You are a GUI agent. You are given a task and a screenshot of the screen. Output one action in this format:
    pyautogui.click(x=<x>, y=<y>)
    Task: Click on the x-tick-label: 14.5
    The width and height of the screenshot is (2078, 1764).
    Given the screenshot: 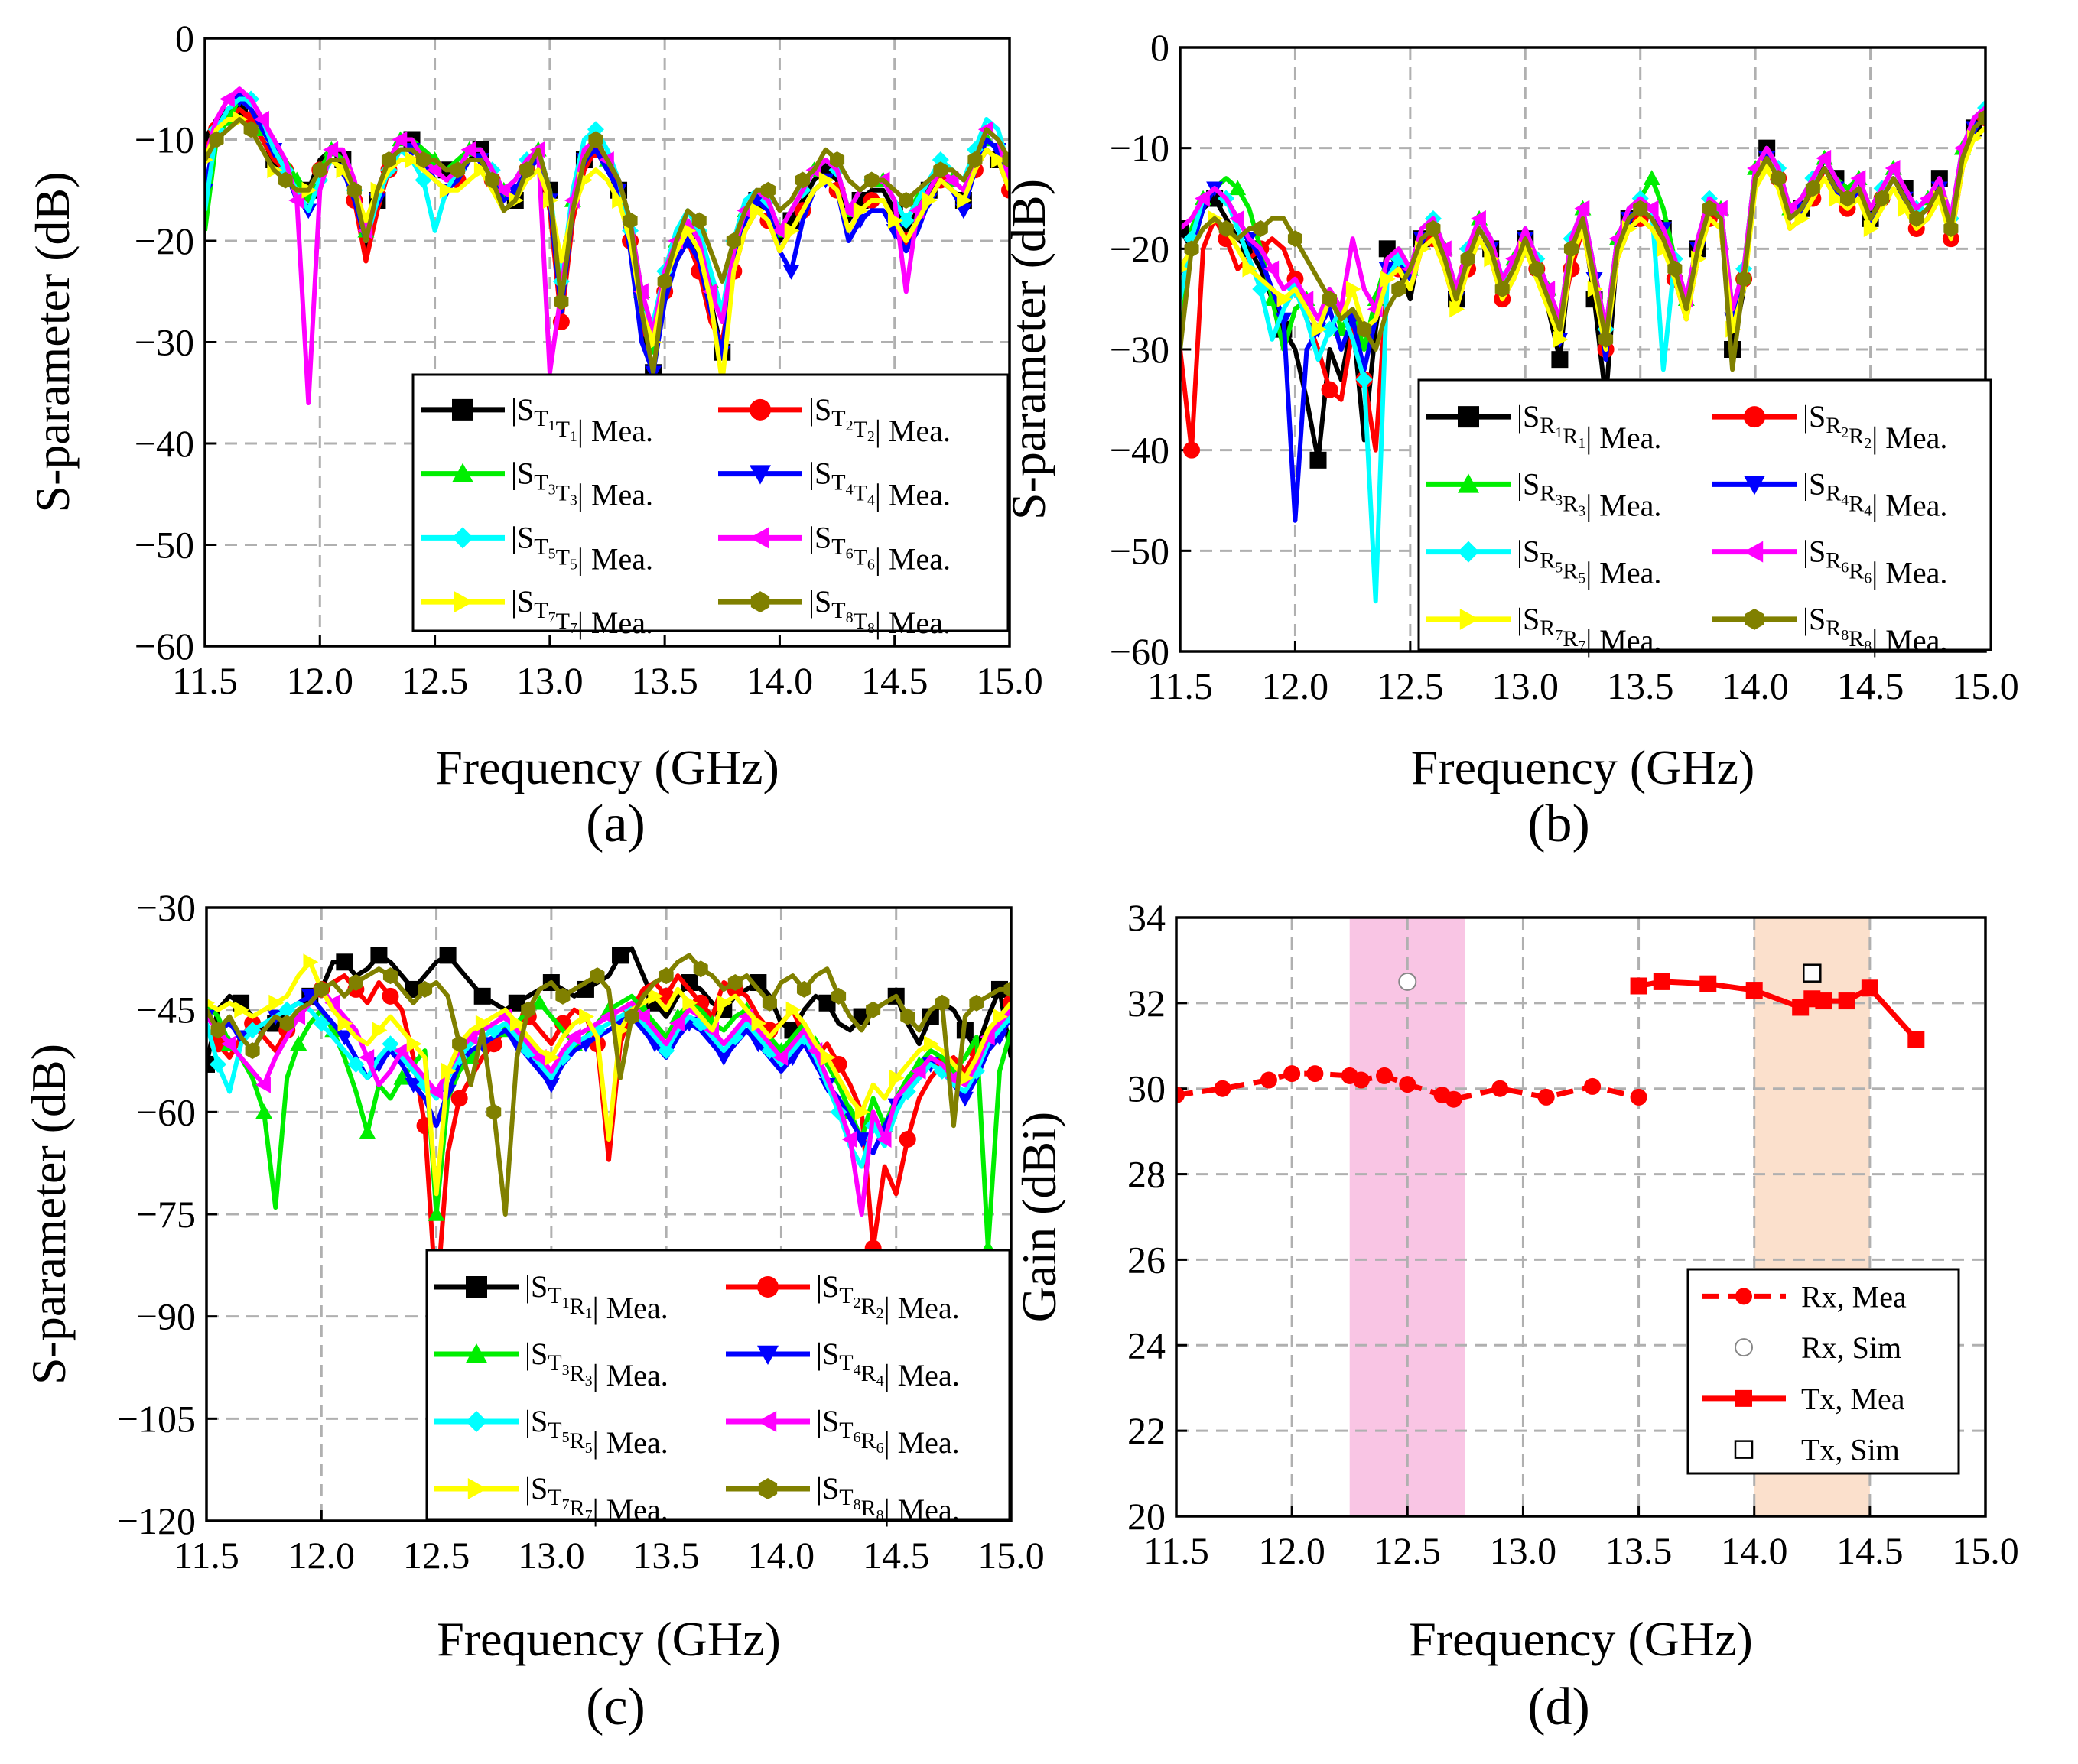 What is the action you would take?
    pyautogui.click(x=1870, y=1550)
    